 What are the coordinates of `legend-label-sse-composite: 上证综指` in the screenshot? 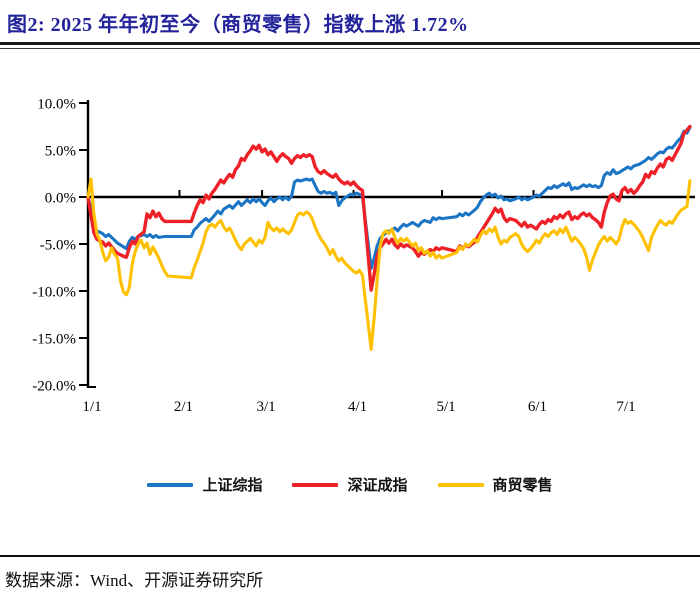 It's located at (232, 486).